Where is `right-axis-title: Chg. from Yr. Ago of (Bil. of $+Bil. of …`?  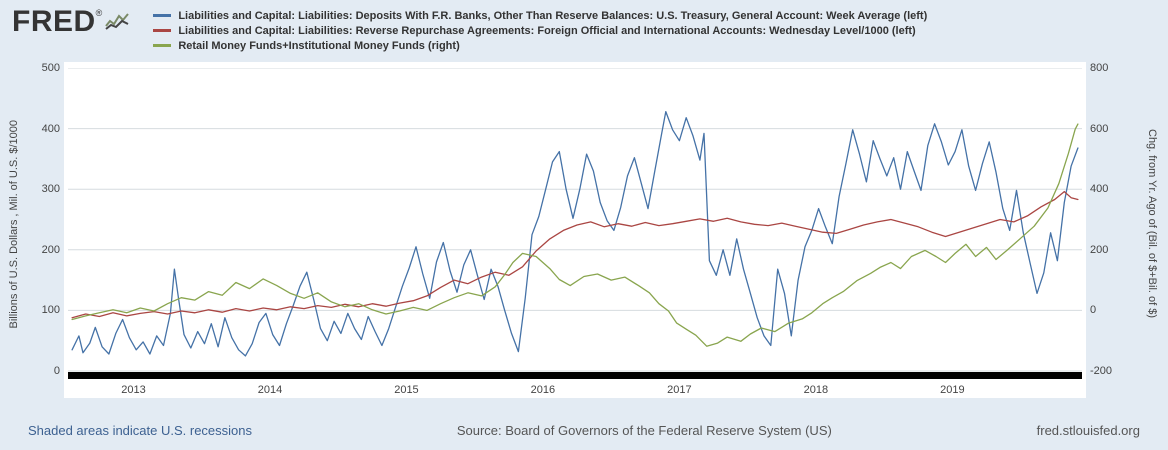
right-axis-title: Chg. from Yr. Ago of (Bil. of $+Bil. of … is located at coordinates (1152, 224).